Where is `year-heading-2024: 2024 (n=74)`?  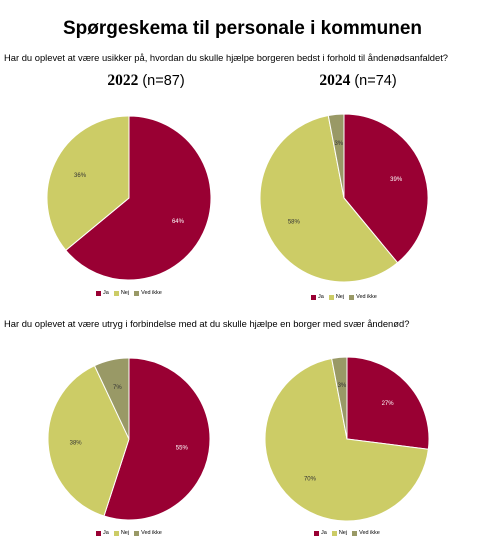 year-heading-2024: 2024 (n=74) is located at coordinates (358, 81).